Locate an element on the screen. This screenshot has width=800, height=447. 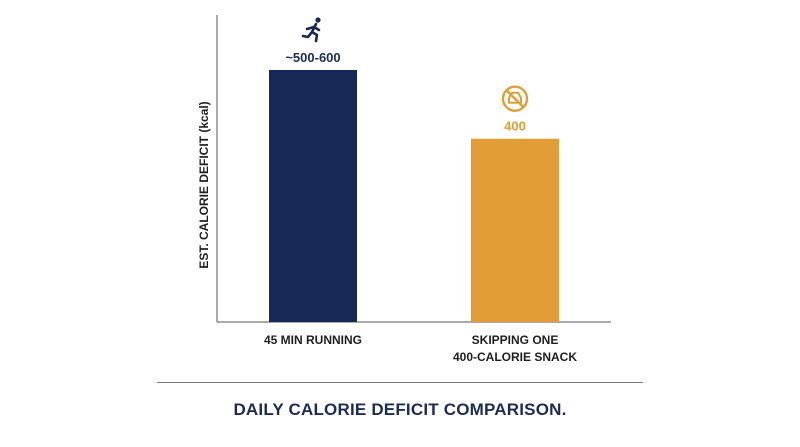
no-food-icon is located at coordinates (515, 98).